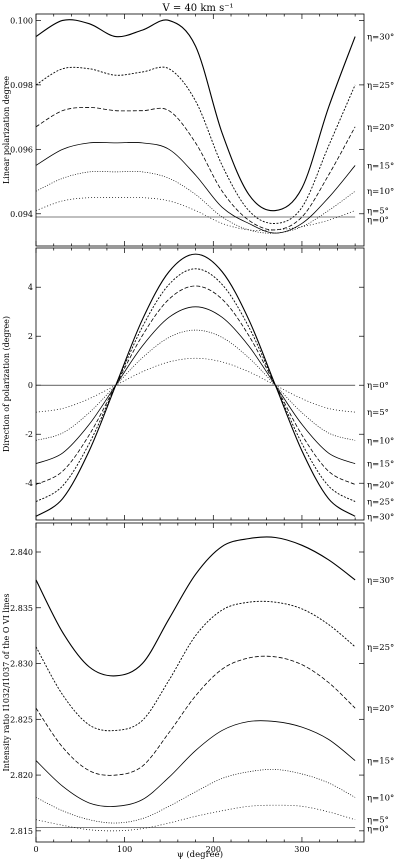 The height and width of the screenshot is (864, 416). Describe the element at coordinates (21, 149) in the screenshot. I see `y-tick-label: 0.096` at that location.